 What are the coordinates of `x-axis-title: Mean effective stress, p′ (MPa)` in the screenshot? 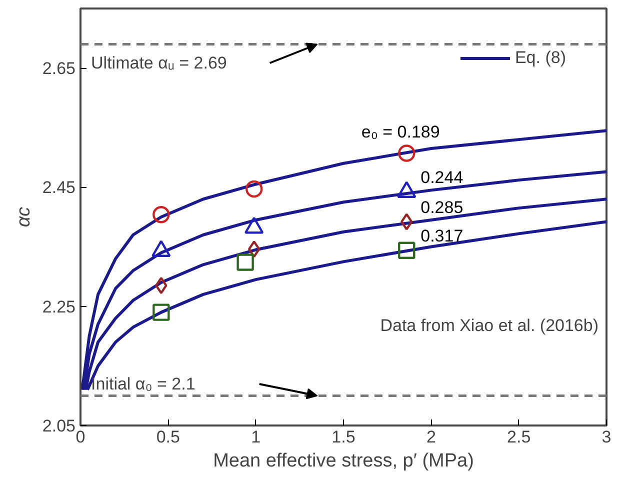 It's located at (343, 461).